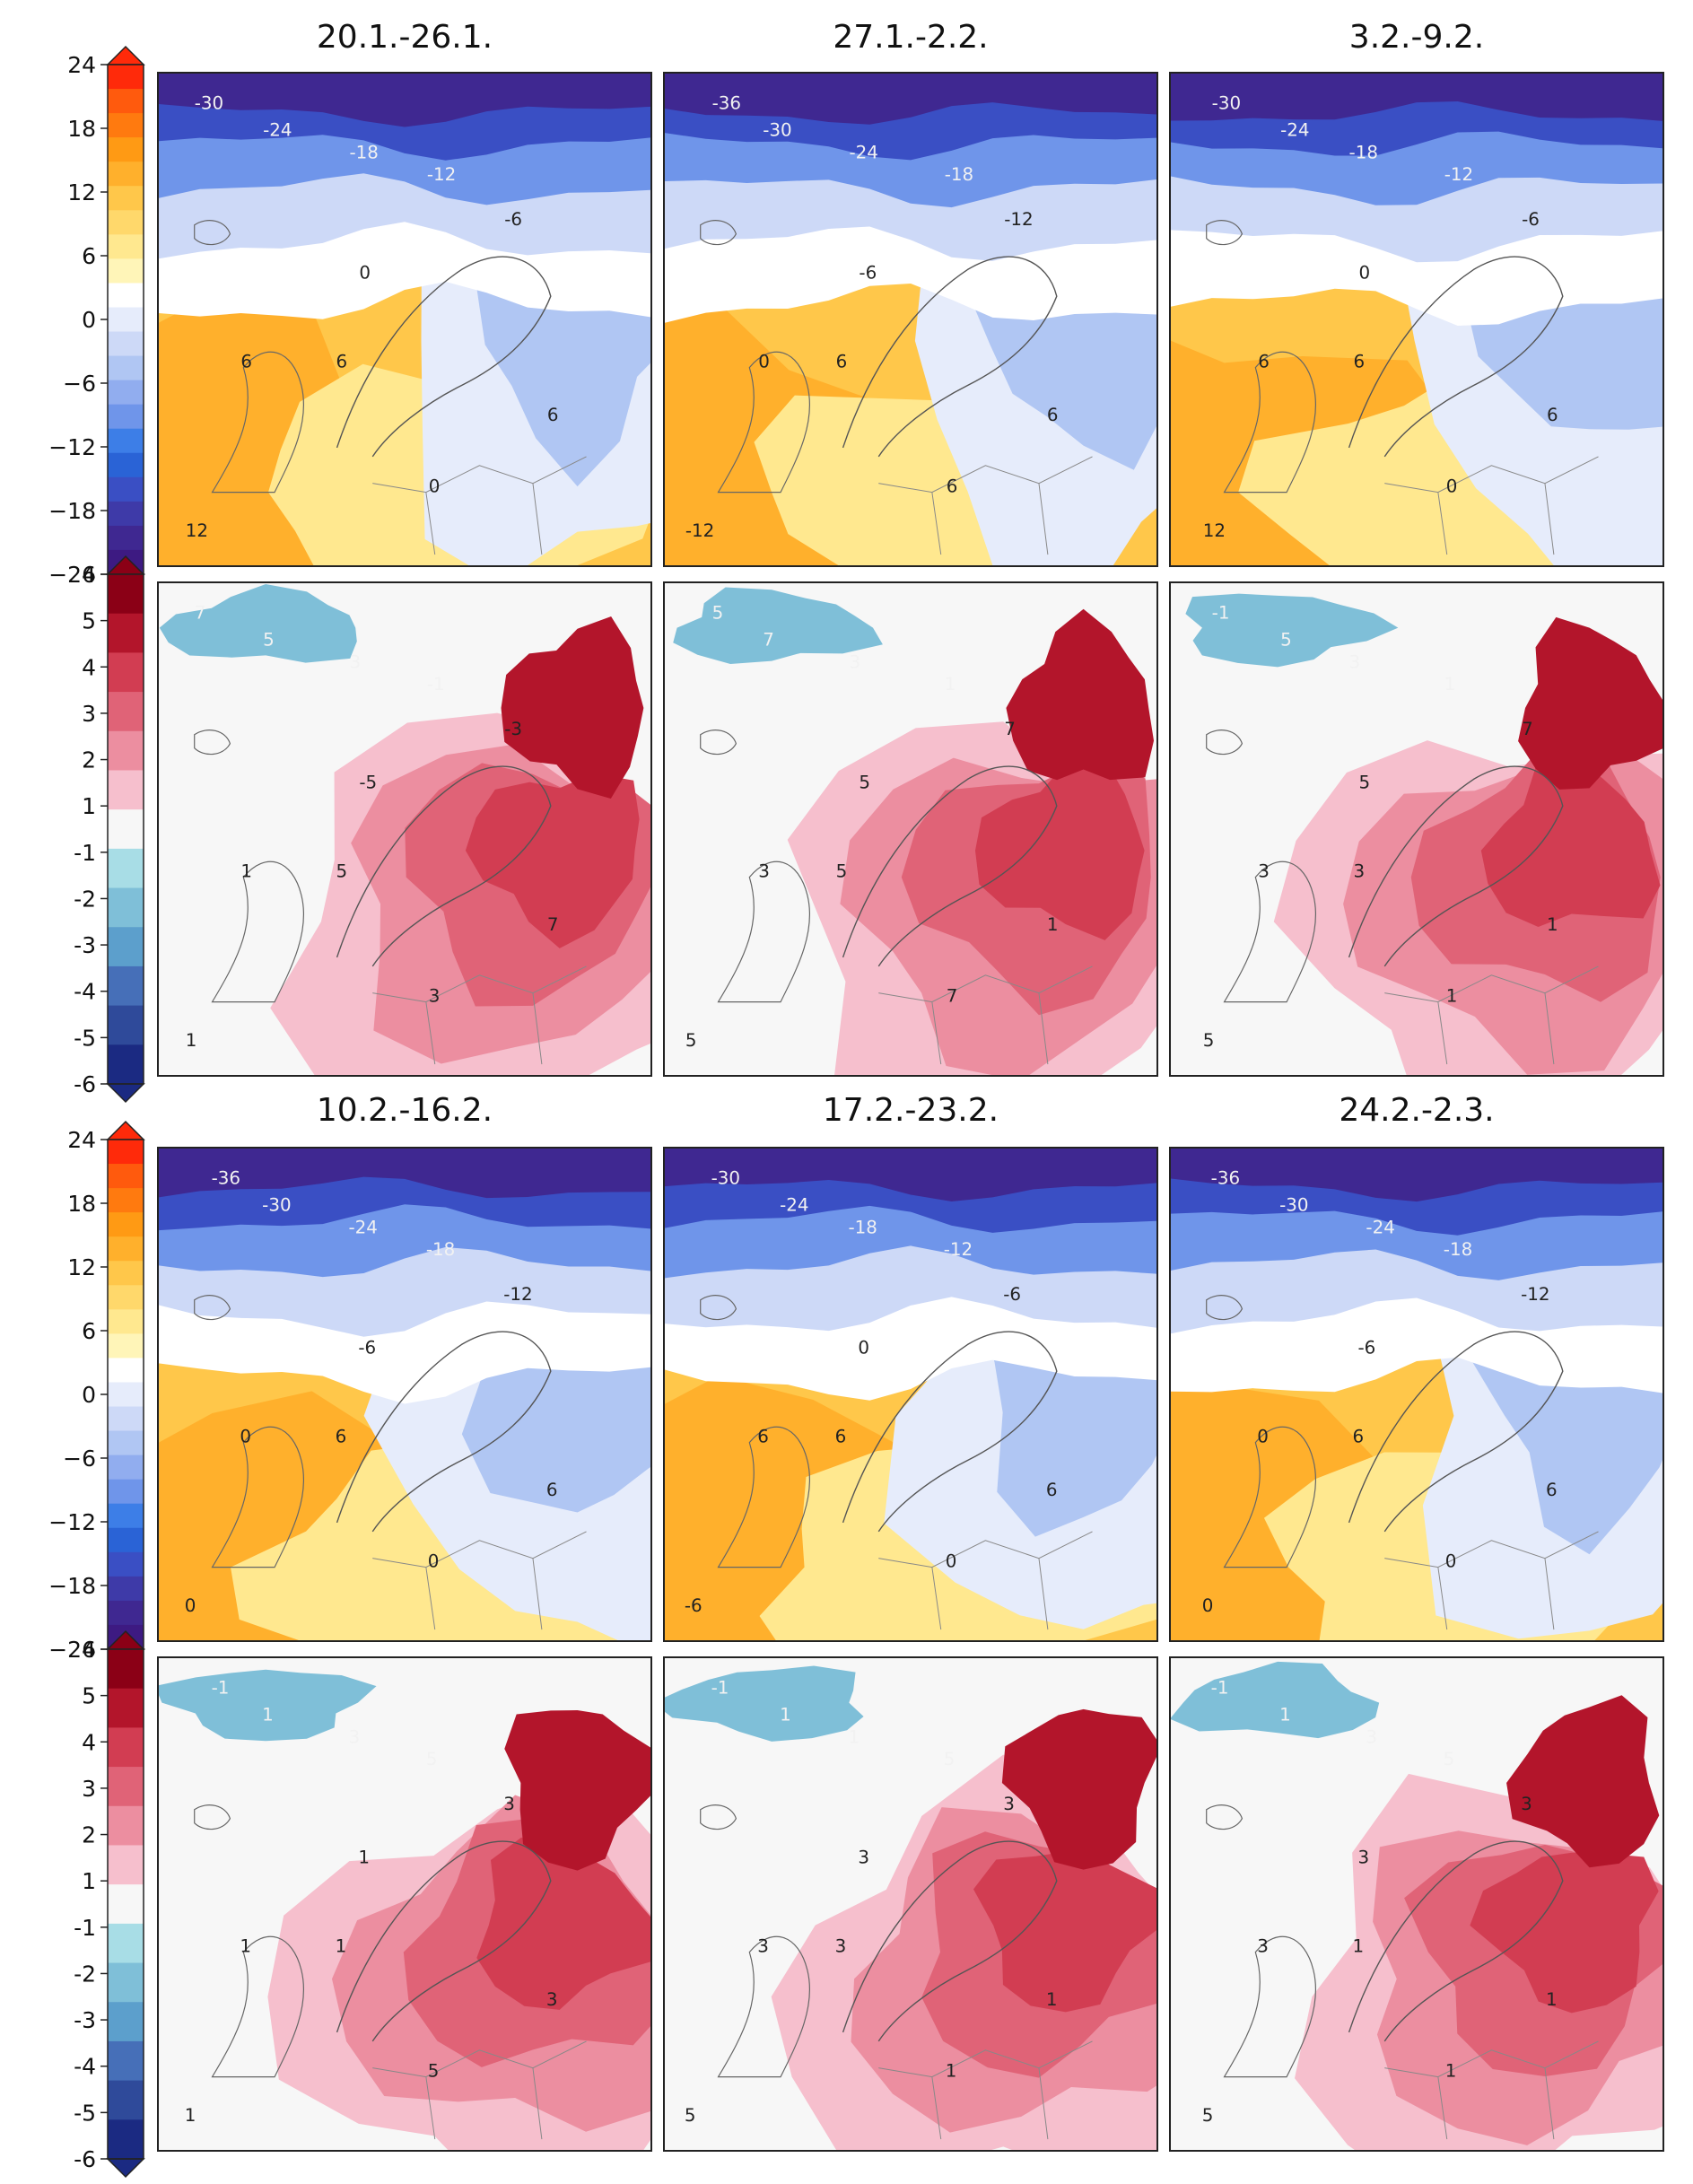  I want to click on anomaly-map-panel-1: 7 5 3 -1 -3 -5 1 5 7 3 1, so click(404, 829).